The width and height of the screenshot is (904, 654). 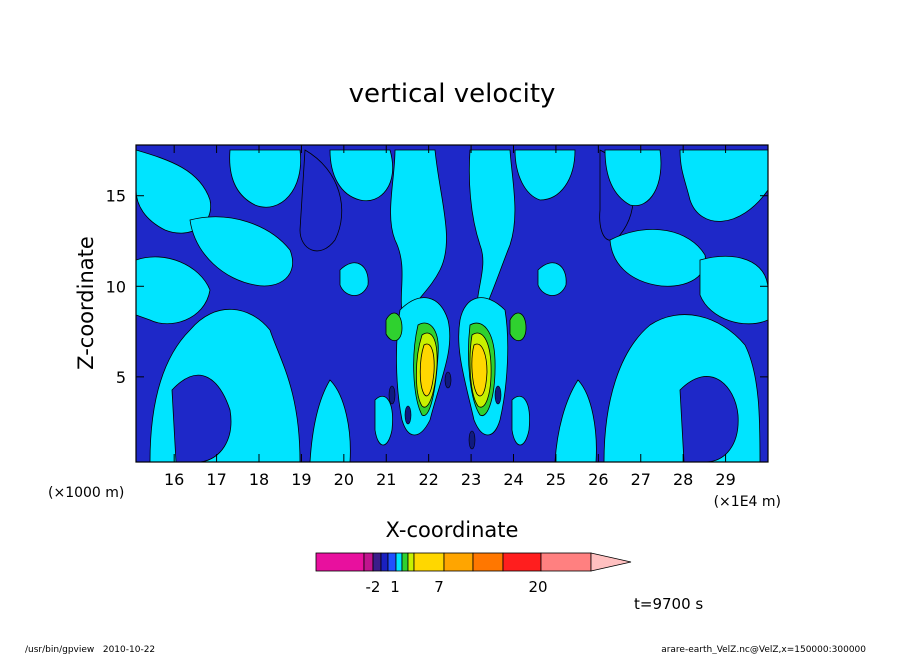 I want to click on colorbar-tick-label: 1, so click(x=395, y=587).